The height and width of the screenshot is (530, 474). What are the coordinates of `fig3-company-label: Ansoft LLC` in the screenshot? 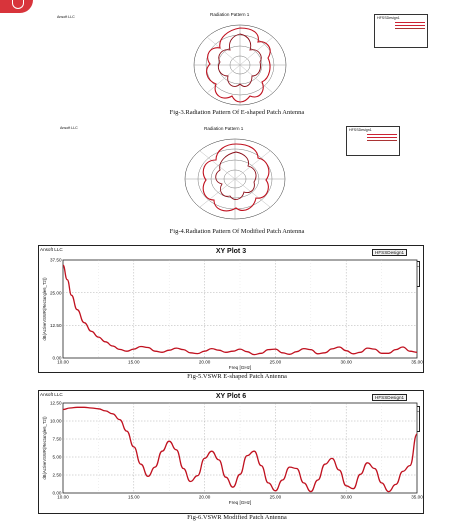 It's located at (66, 17).